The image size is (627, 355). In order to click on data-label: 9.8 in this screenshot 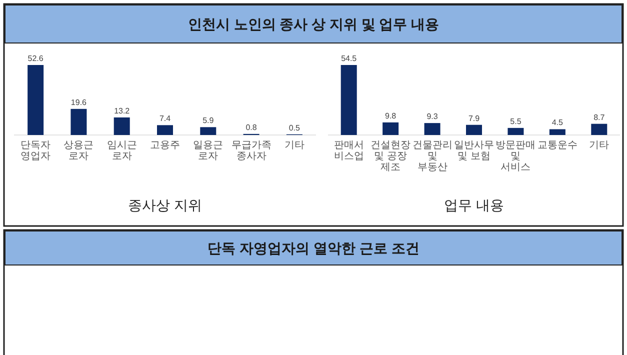, I will do `click(391, 115)`.